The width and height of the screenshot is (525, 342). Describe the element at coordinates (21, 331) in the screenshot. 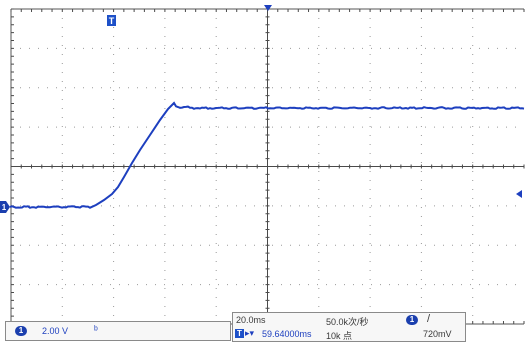

I see `channel-1-badge: 1` at that location.